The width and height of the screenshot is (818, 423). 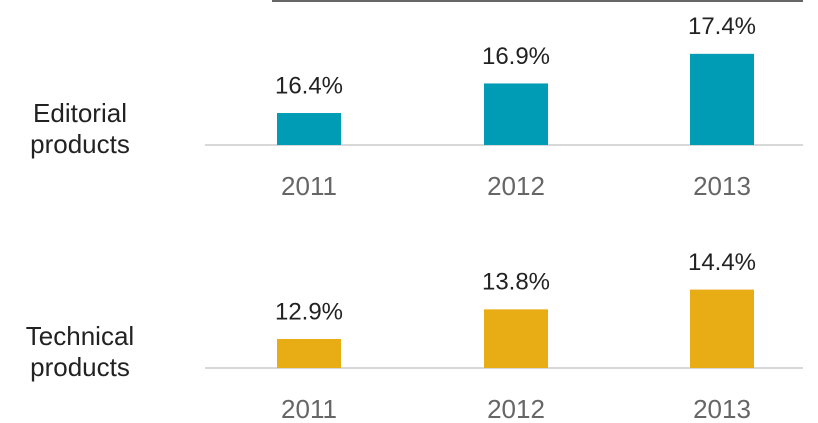 I want to click on value-label: 14.4%, so click(x=722, y=262).